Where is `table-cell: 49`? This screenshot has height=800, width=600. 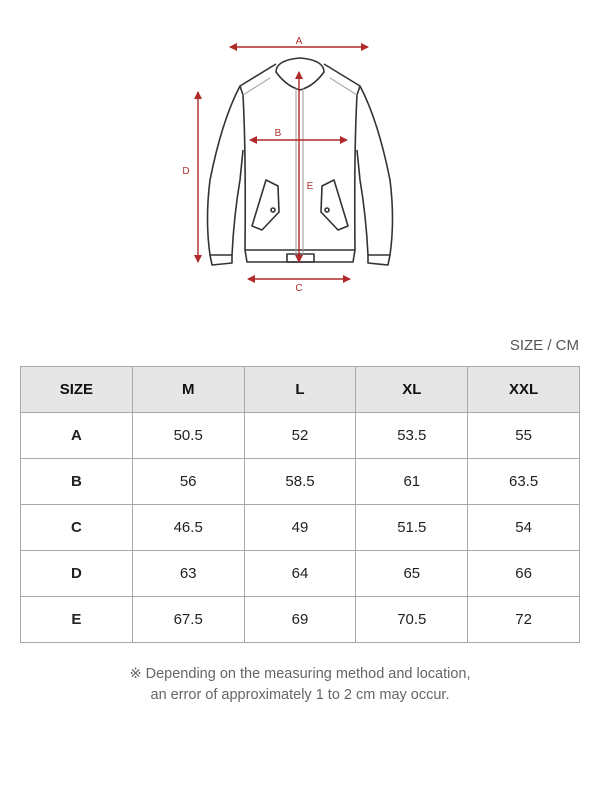
table-cell: 49 is located at coordinates (300, 527).